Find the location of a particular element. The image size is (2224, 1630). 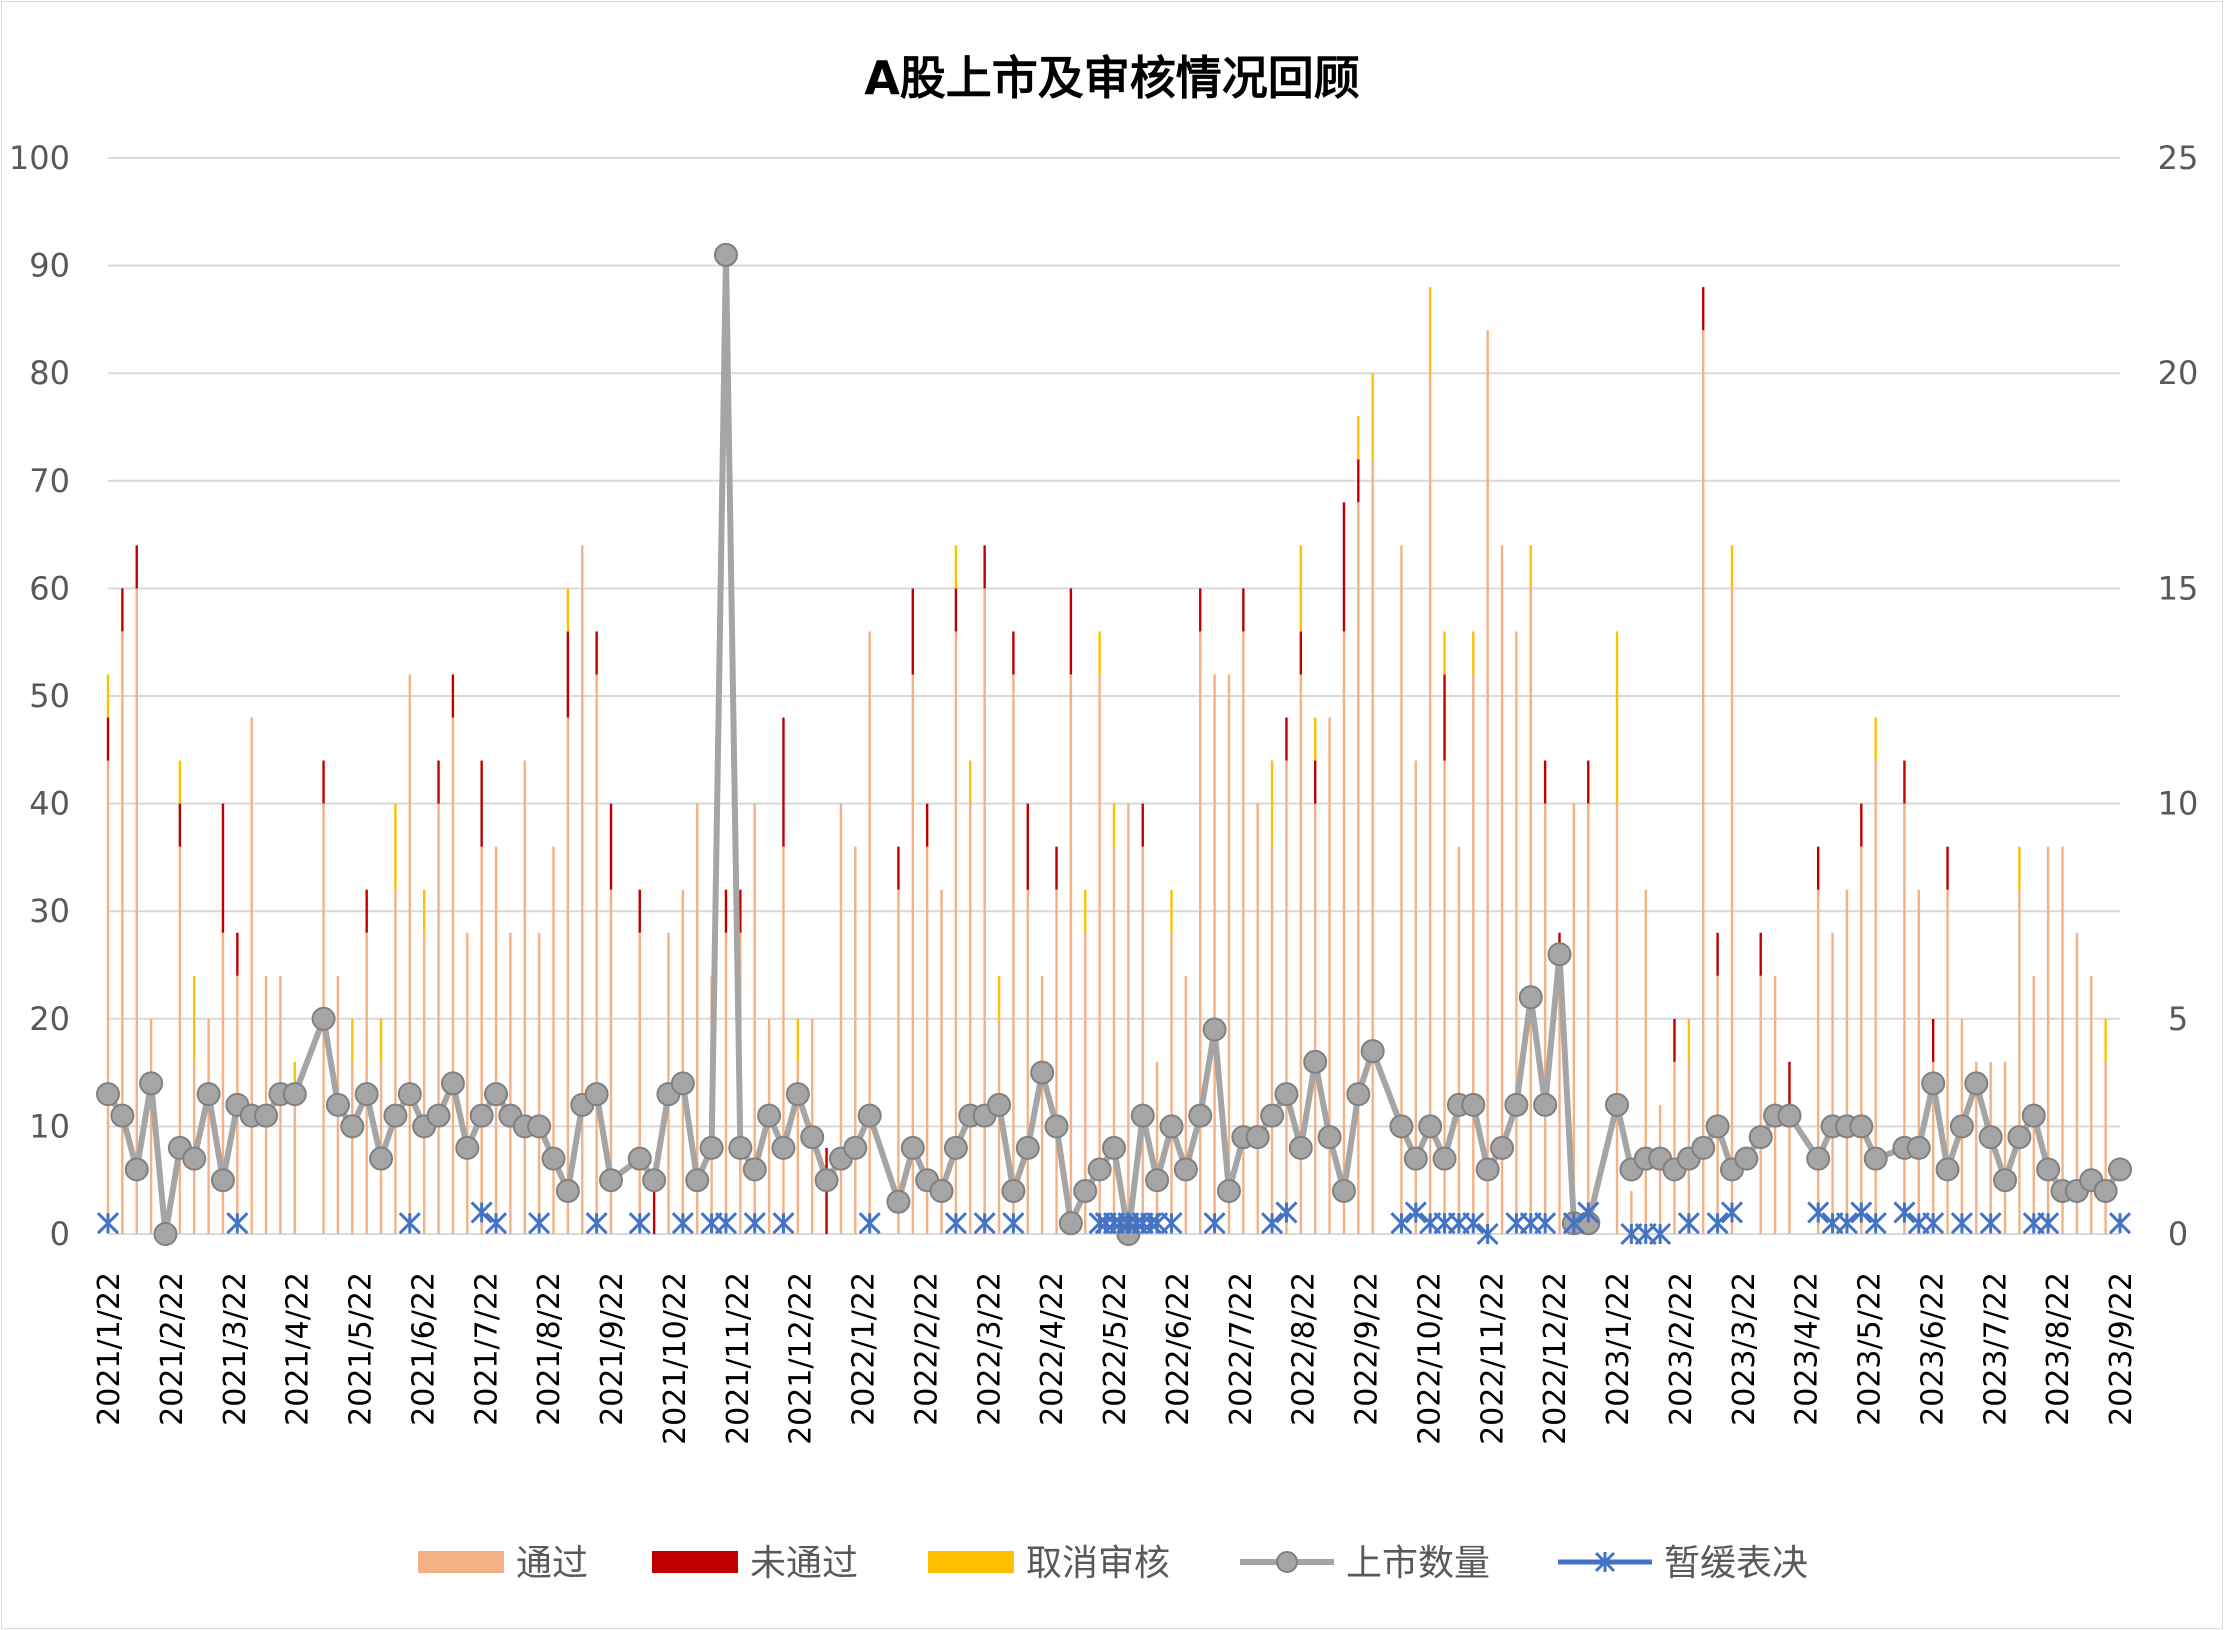

chart-title: A股上市及审核情况回顾 is located at coordinates (1112, 78).